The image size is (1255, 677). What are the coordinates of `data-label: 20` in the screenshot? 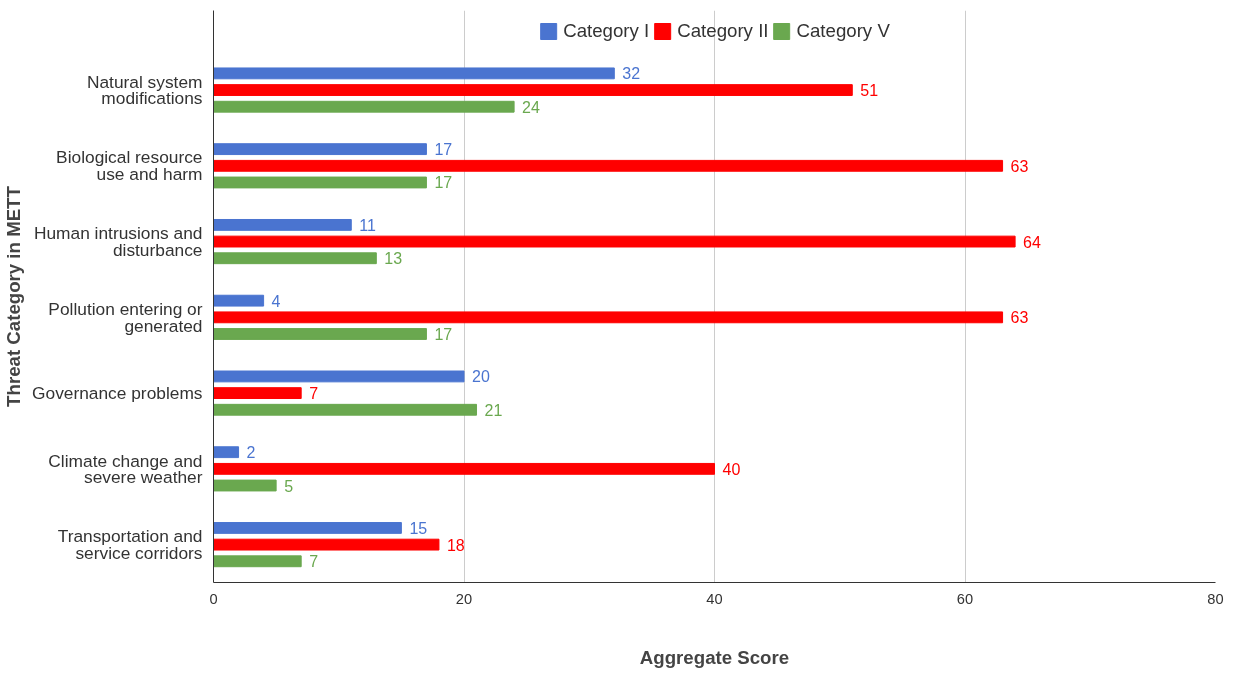 It's located at (481, 377).